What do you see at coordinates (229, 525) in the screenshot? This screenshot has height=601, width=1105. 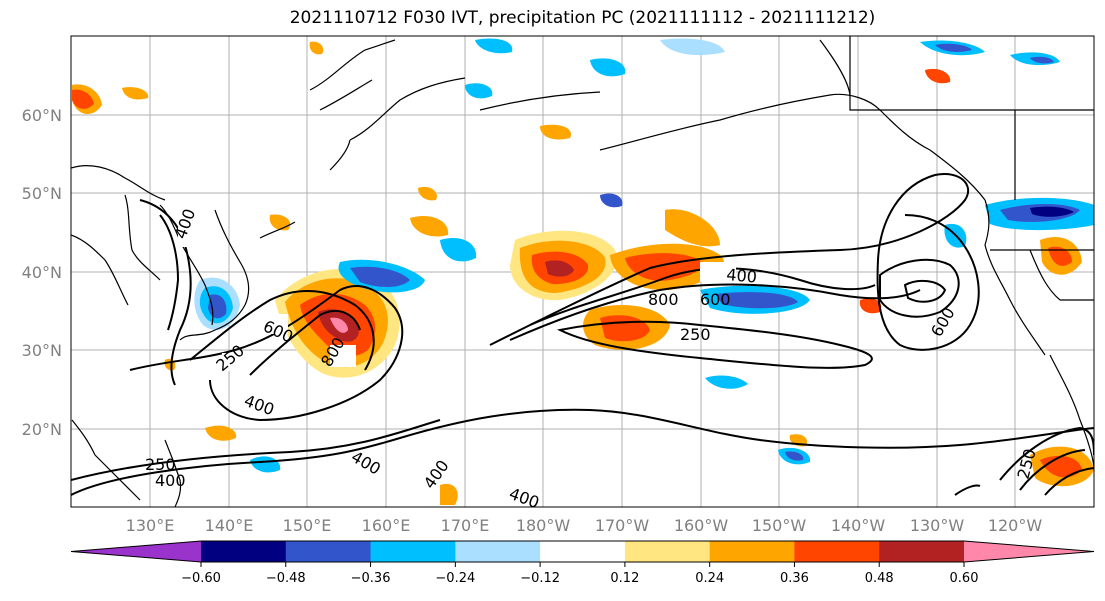 I see `lon-label: 140°E` at bounding box center [229, 525].